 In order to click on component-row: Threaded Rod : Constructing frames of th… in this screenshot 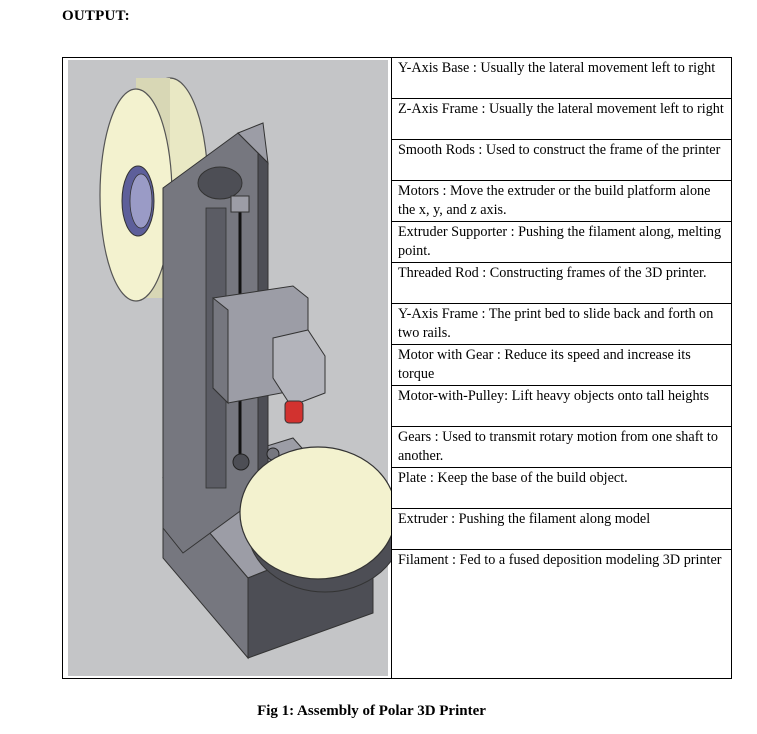, I will do `click(561, 283)`.